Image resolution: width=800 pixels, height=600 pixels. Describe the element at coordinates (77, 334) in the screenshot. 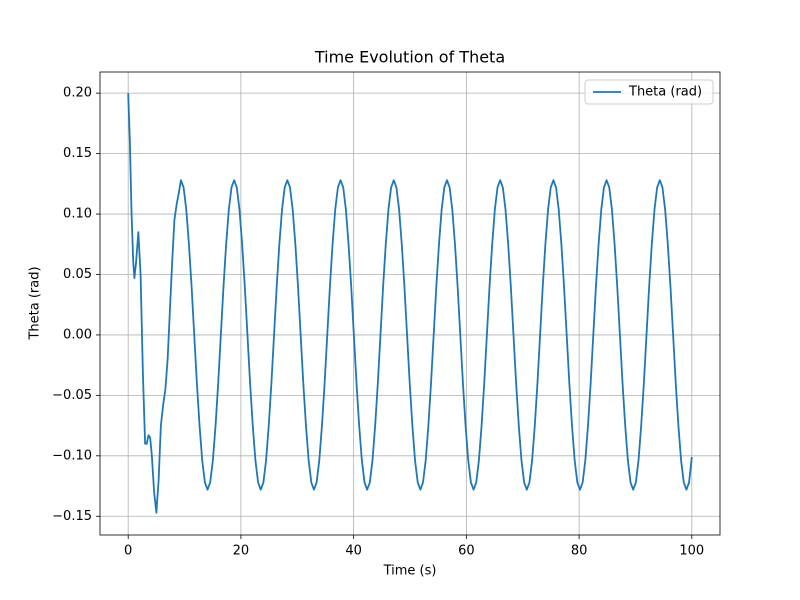

I see `y-tick-label: 0.00` at that location.